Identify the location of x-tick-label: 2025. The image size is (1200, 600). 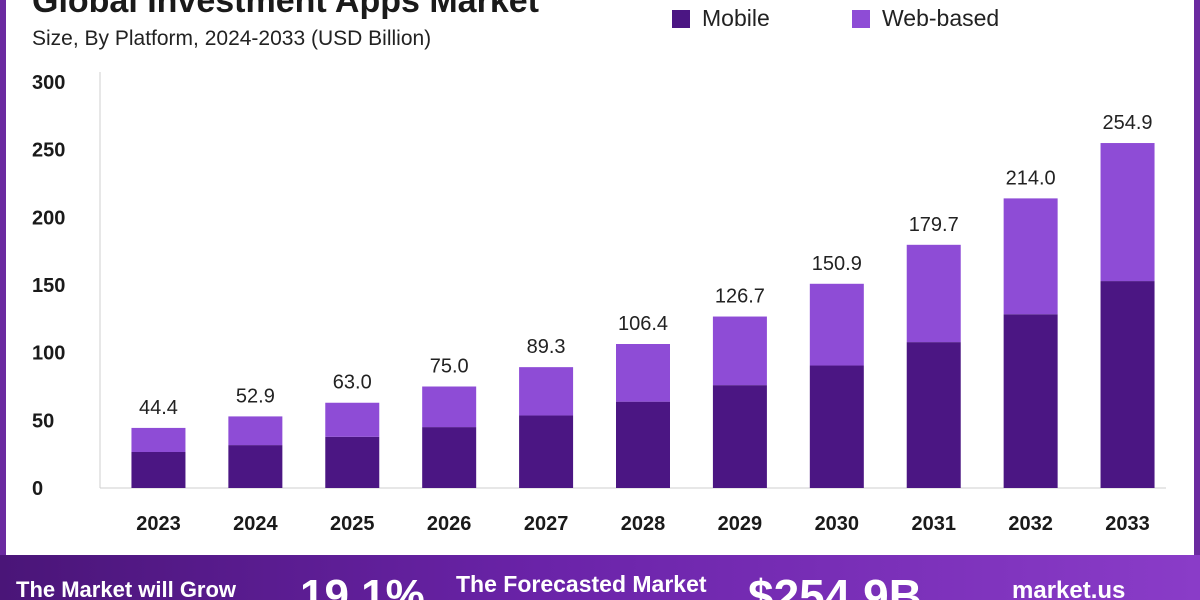
(352, 524).